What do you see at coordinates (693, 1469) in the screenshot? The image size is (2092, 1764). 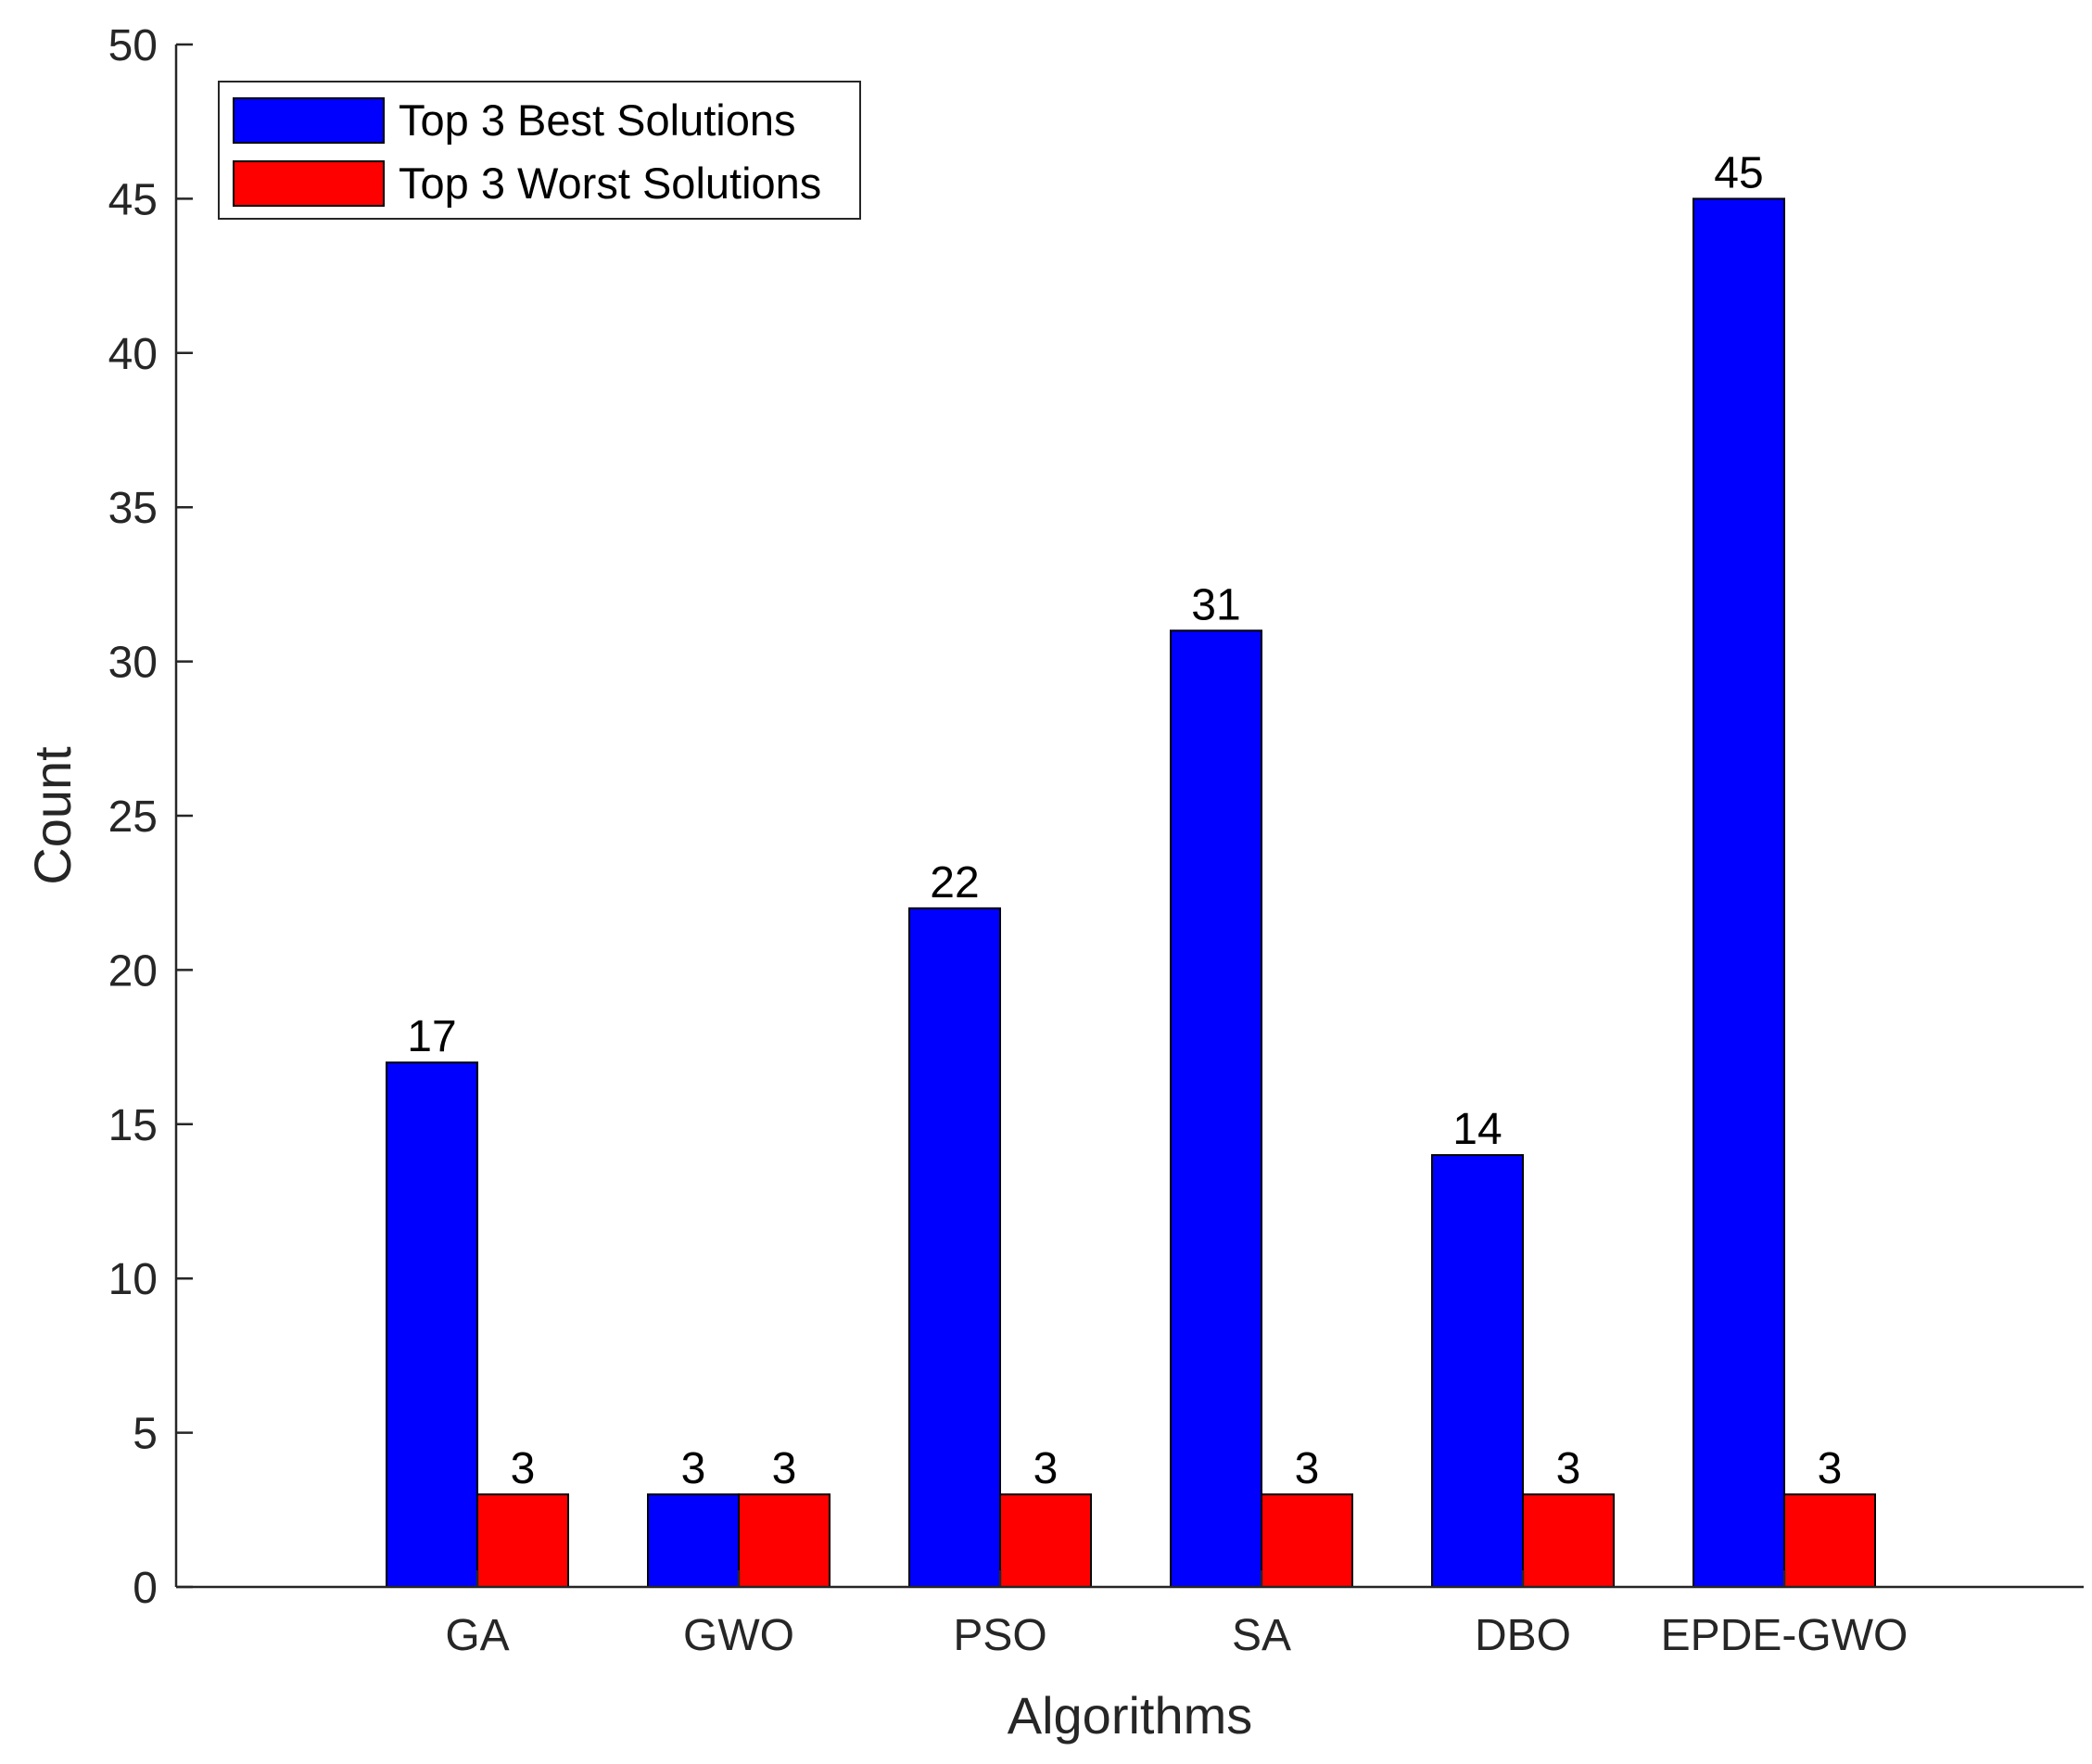 I see `best-value-label-gwo: 3` at bounding box center [693, 1469].